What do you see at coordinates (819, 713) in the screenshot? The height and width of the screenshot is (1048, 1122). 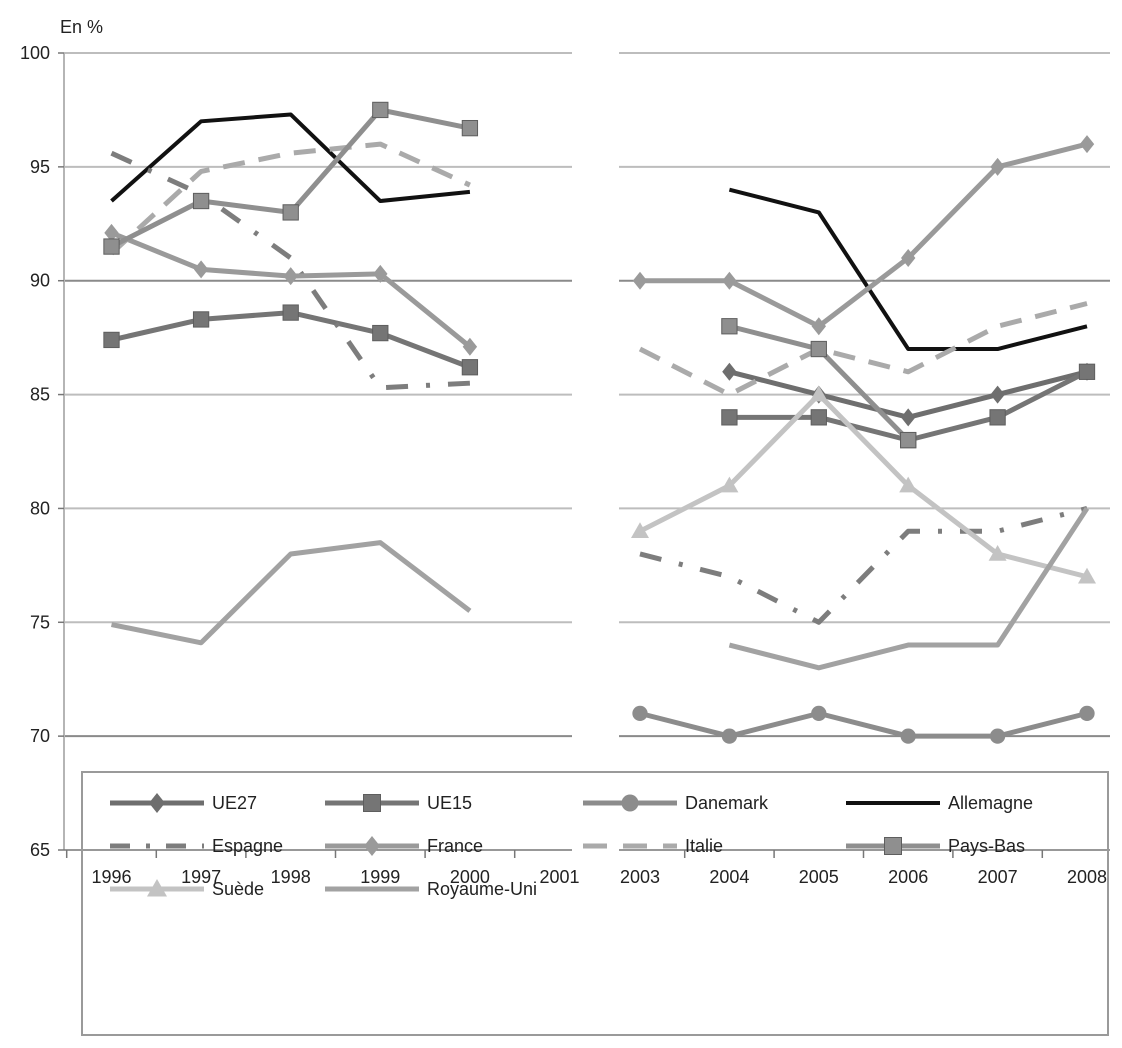 I see `data-point-danemark-2005` at bounding box center [819, 713].